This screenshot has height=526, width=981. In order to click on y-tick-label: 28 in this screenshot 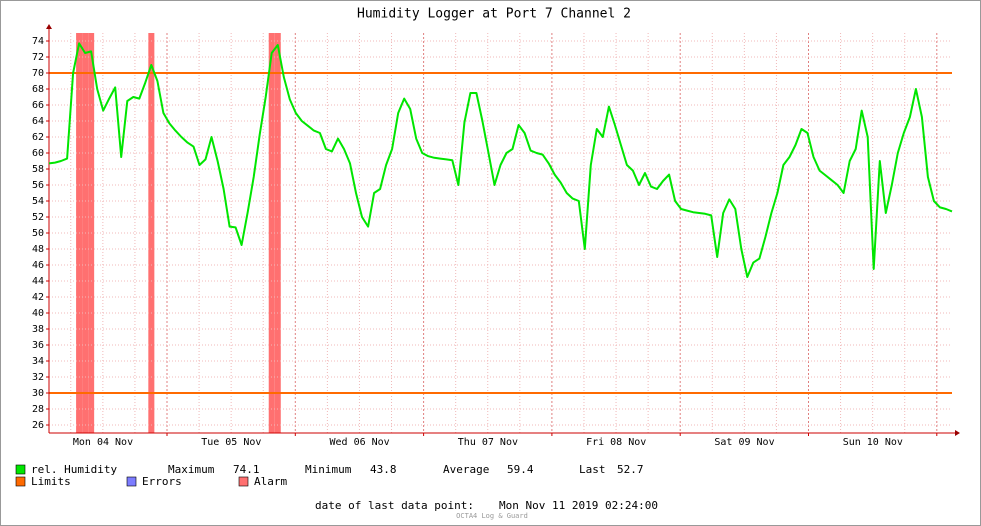, I will do `click(38, 409)`.